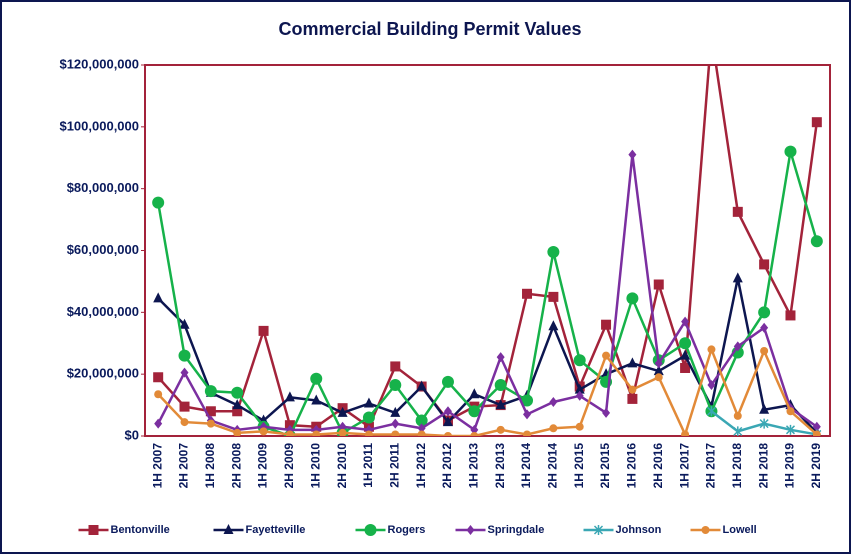 Image resolution: width=851 pixels, height=554 pixels. What do you see at coordinates (816, 466) in the screenshot?
I see `x-tick-label: 2H 2019` at bounding box center [816, 466].